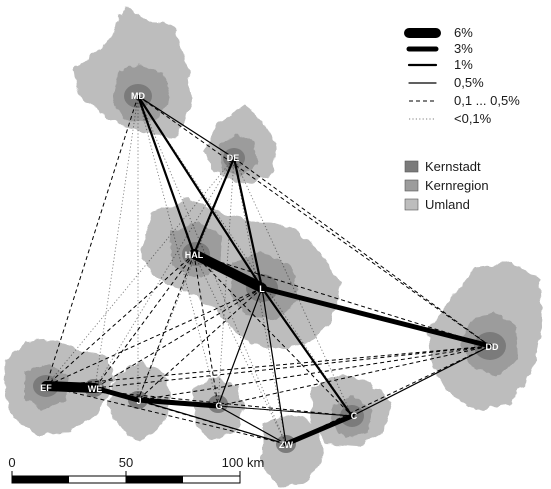  I want to click on flow-line-l-g, so click(240, 347).